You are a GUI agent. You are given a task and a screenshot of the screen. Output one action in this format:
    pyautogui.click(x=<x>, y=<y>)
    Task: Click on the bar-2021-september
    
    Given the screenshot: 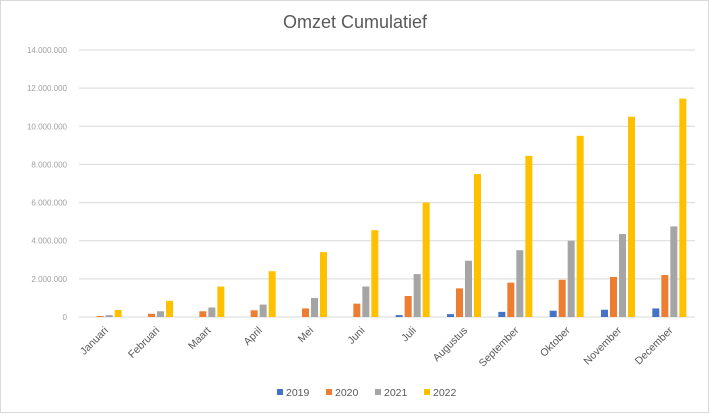 What is the action you would take?
    pyautogui.click(x=520, y=283)
    